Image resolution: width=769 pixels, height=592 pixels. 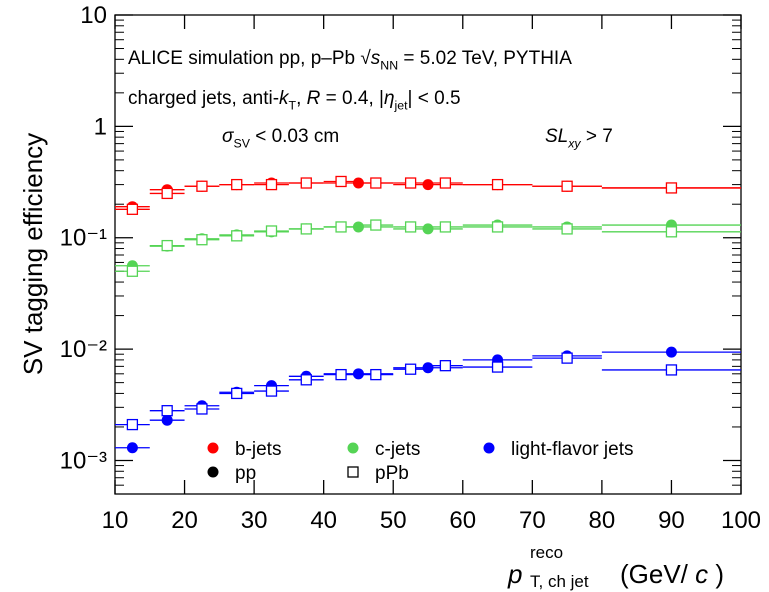 I want to click on x-tick-label: 50, so click(x=393, y=520).